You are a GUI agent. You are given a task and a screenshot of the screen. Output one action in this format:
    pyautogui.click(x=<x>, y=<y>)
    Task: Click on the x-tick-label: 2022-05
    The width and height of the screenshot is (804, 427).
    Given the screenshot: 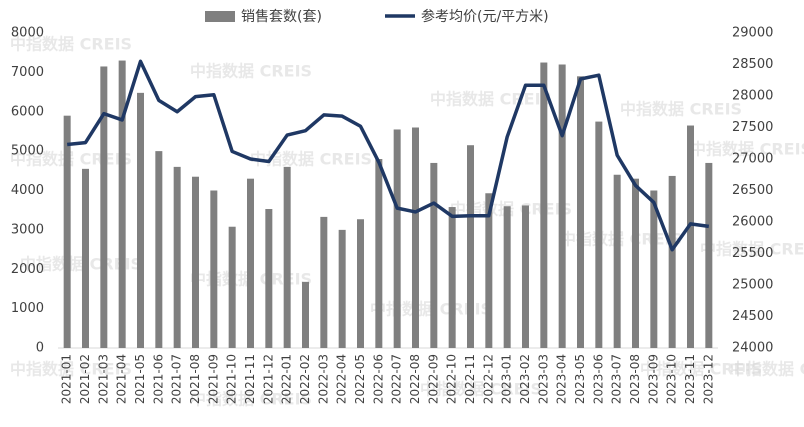 What is the action you would take?
    pyautogui.click(x=360, y=379)
    